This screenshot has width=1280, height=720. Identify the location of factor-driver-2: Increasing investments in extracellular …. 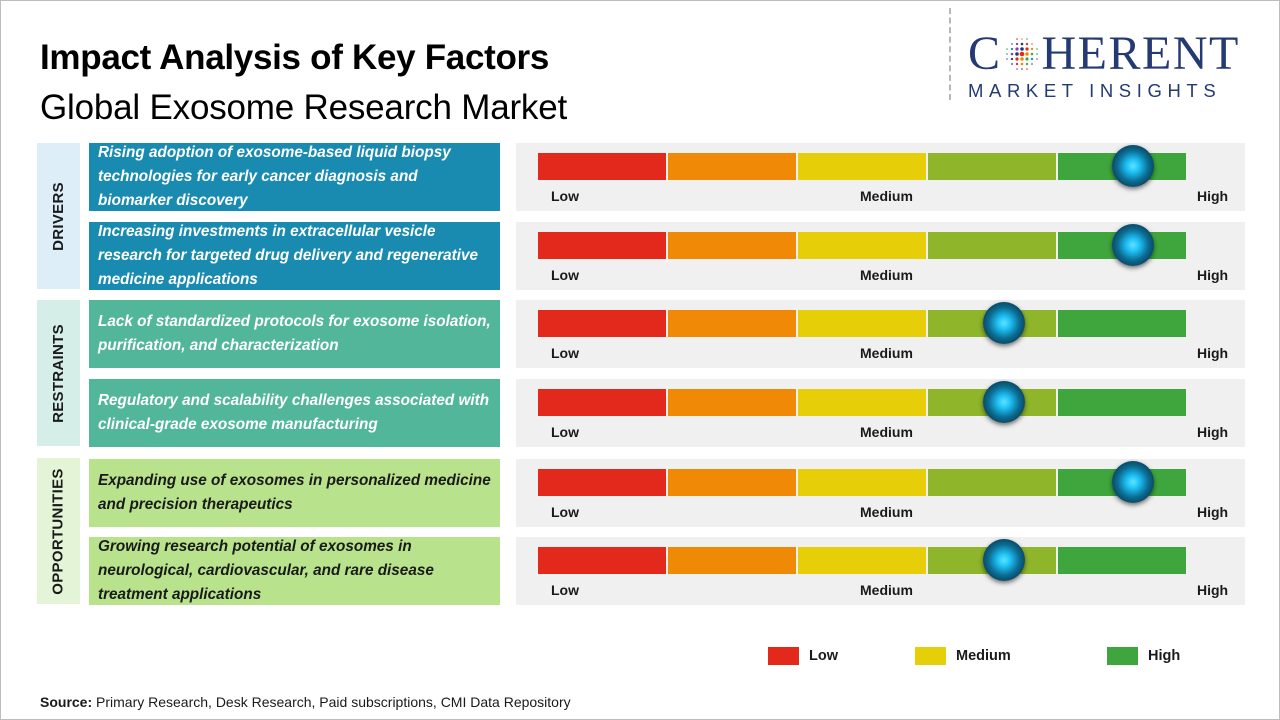
(294, 256).